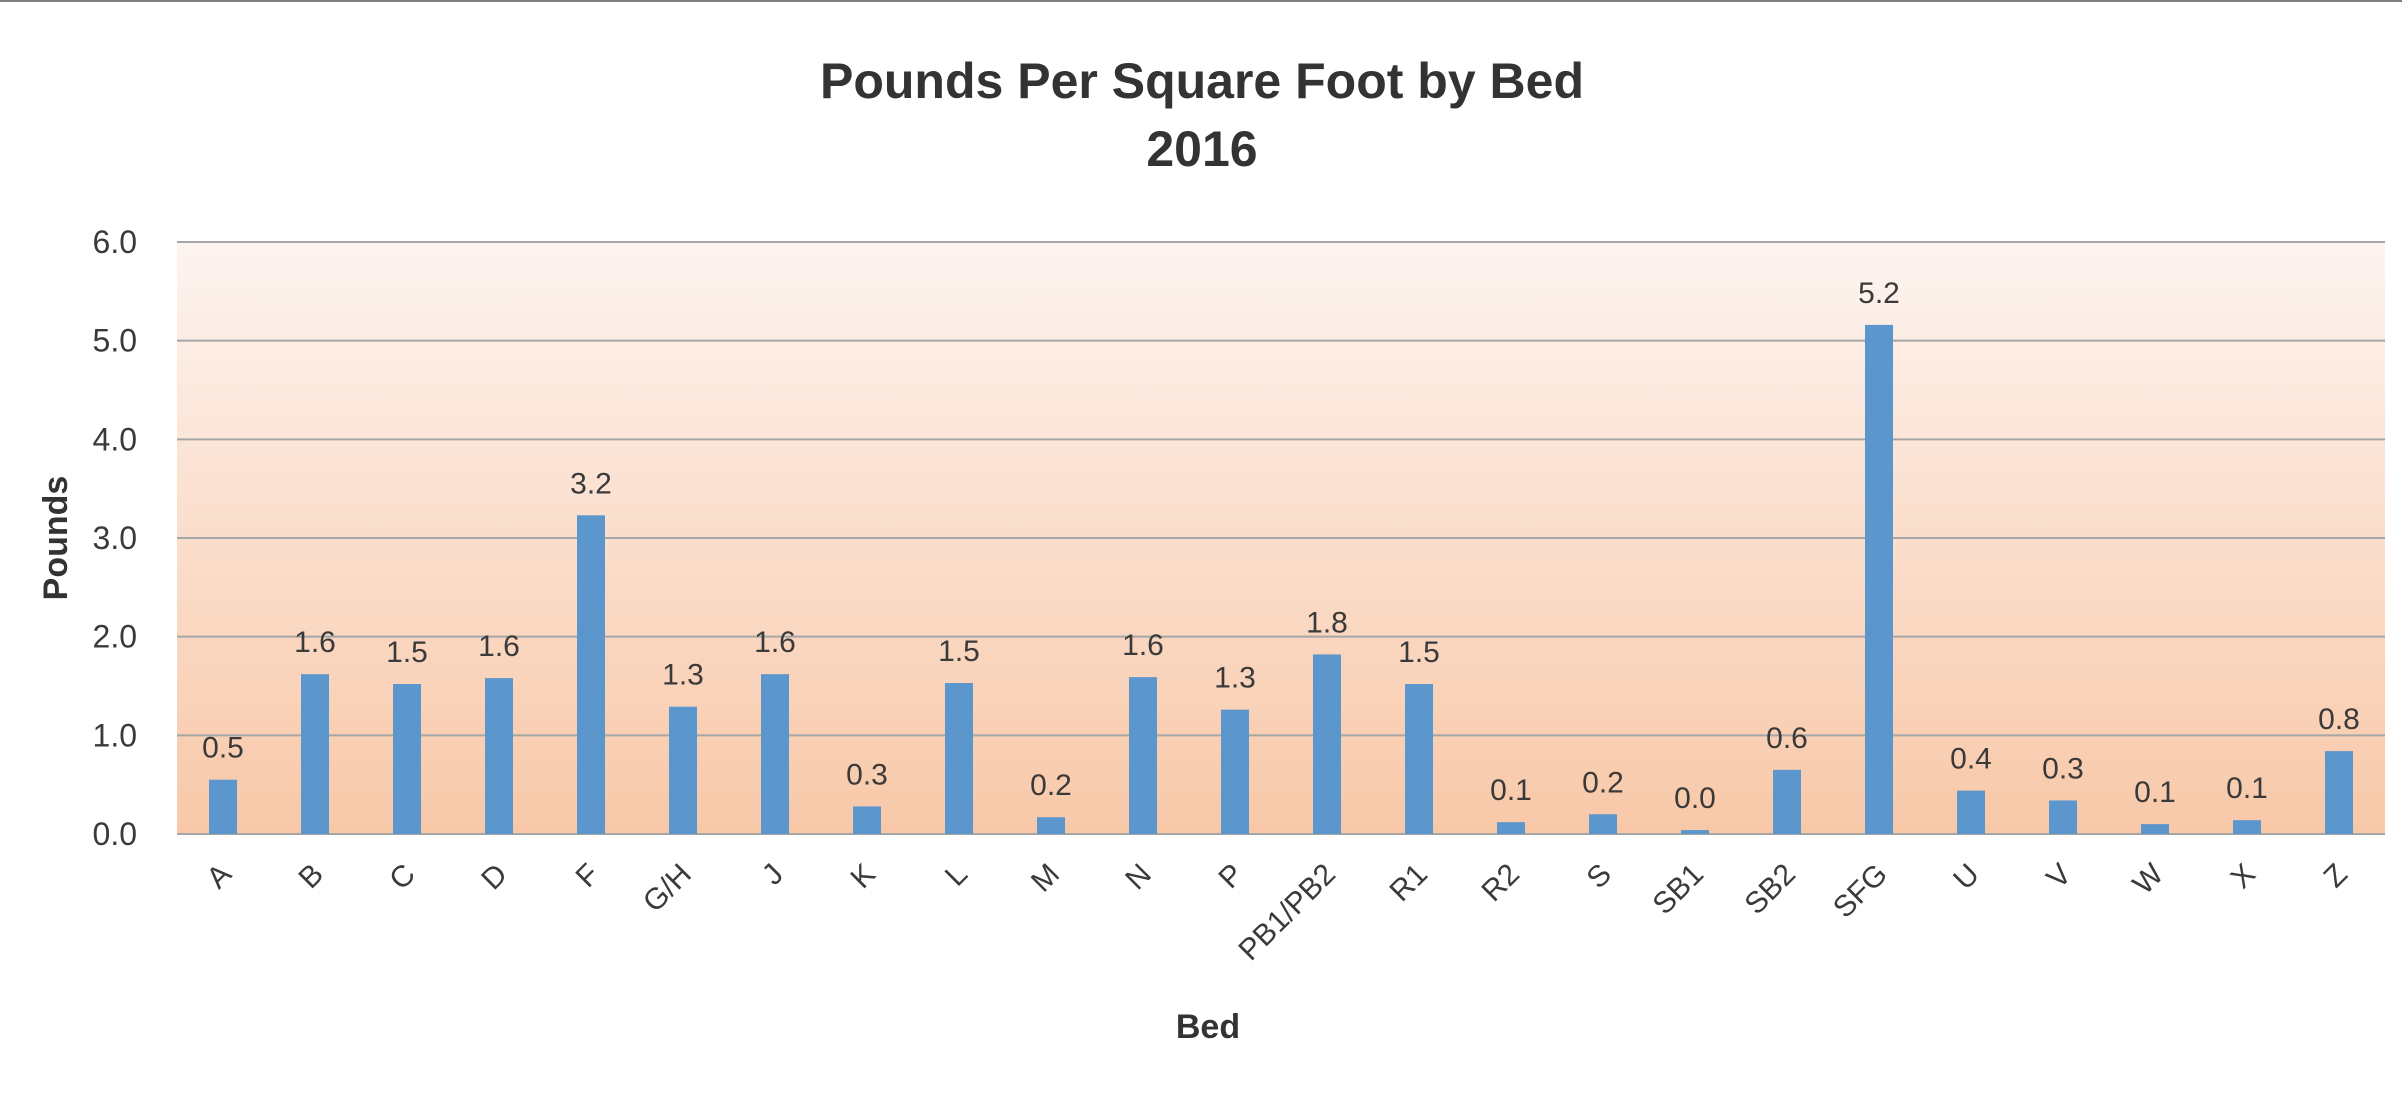 Image resolution: width=2402 pixels, height=1095 pixels. I want to click on x-category-label: D, so click(494, 877).